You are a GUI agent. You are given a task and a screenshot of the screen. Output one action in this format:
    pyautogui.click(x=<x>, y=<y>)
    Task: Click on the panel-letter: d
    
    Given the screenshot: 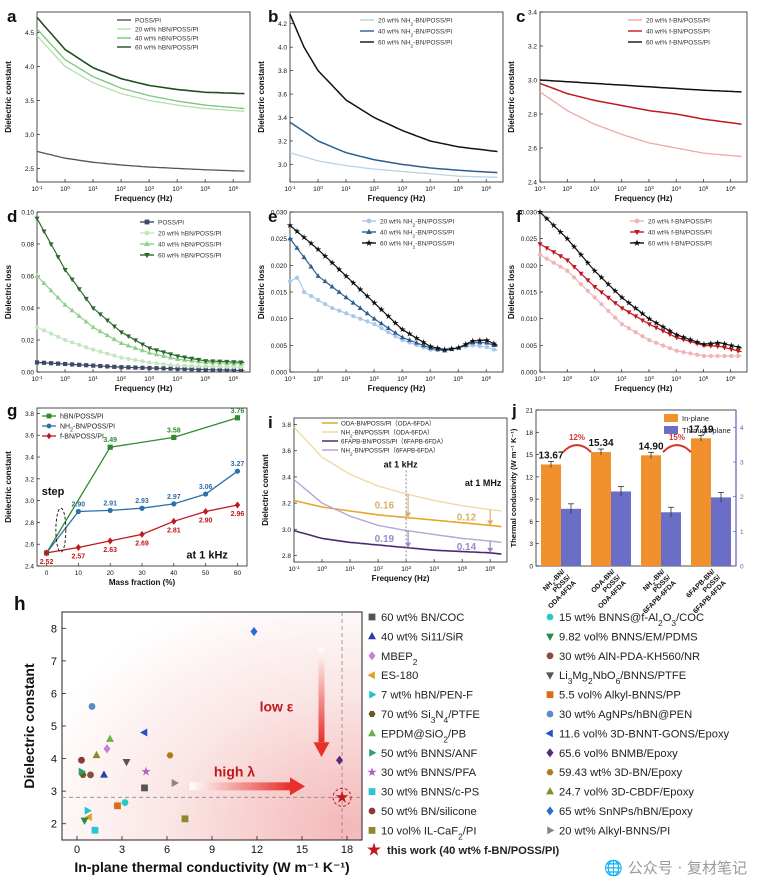 What is the action you would take?
    pyautogui.click(x=12, y=216)
    